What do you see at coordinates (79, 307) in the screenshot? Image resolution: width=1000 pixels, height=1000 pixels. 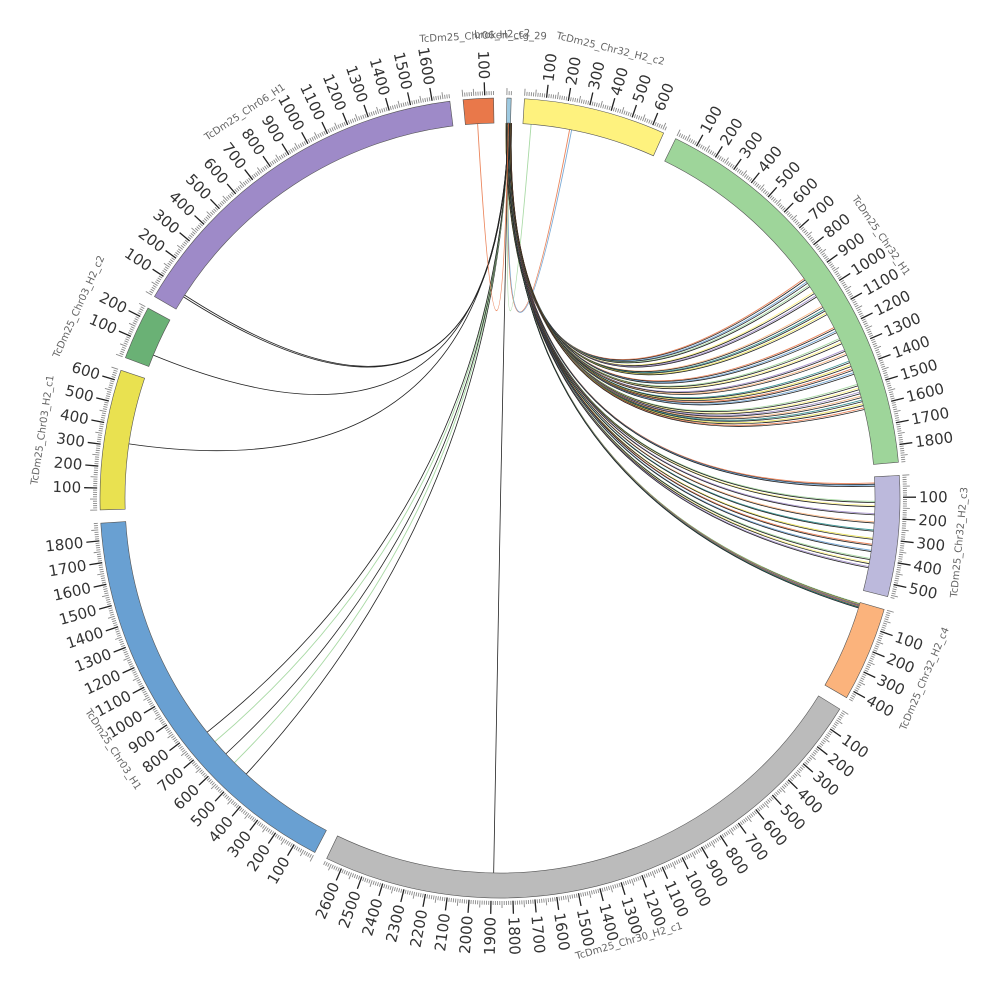 I see `segment-name: TcDm25_Chr03_H2_c2` at bounding box center [79, 307].